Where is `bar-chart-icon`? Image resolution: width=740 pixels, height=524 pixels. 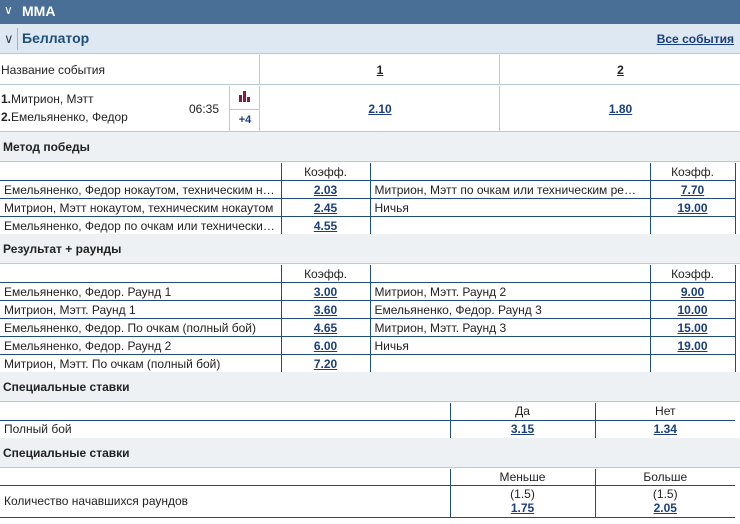
bar-chart-icon is located at coordinates (244, 96).